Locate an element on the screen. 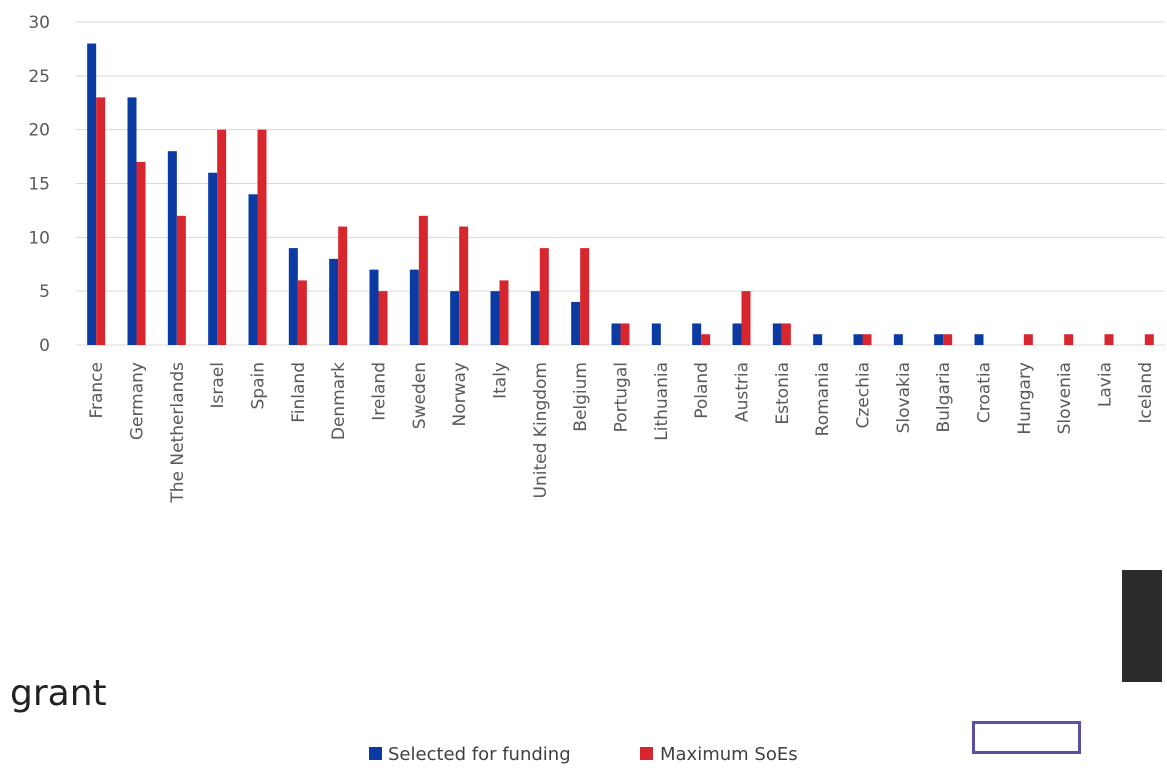 The height and width of the screenshot is (770, 1167). x-category-label: France is located at coordinates (97, 390).